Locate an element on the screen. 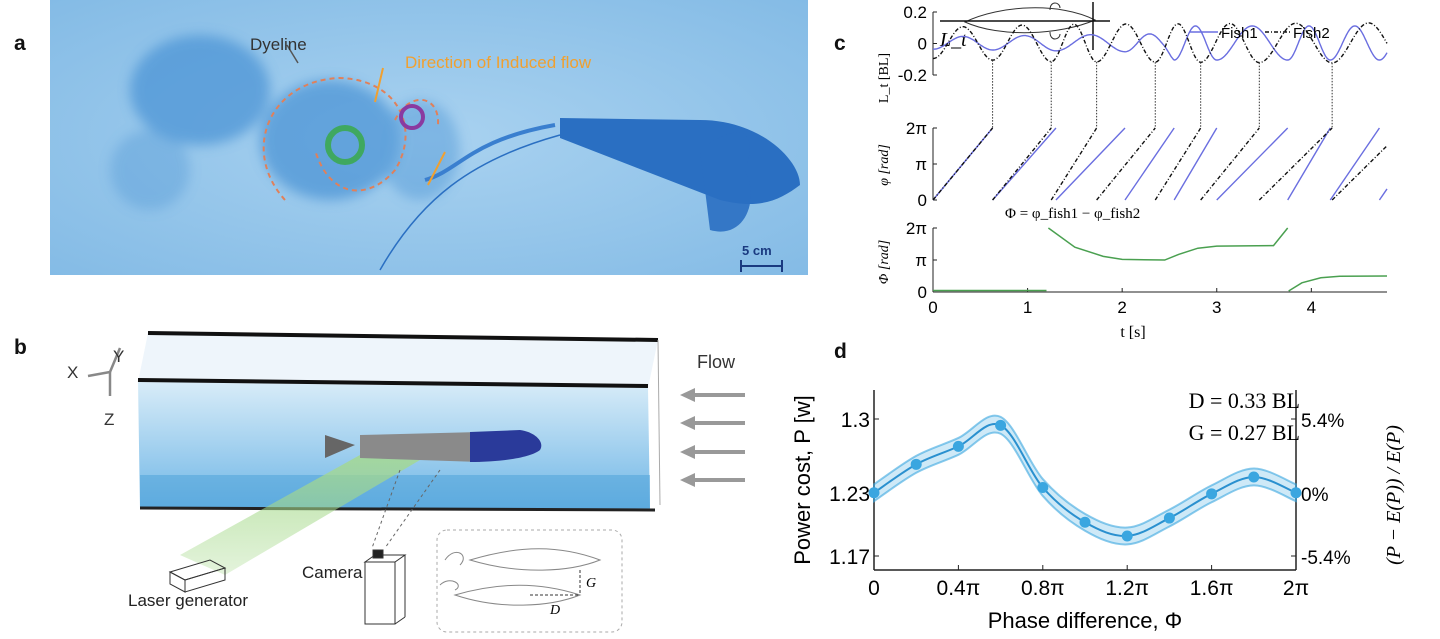  phase-diff-formula: Φ = φ_fish1 − φ_fish2 is located at coordinates (1072, 214).